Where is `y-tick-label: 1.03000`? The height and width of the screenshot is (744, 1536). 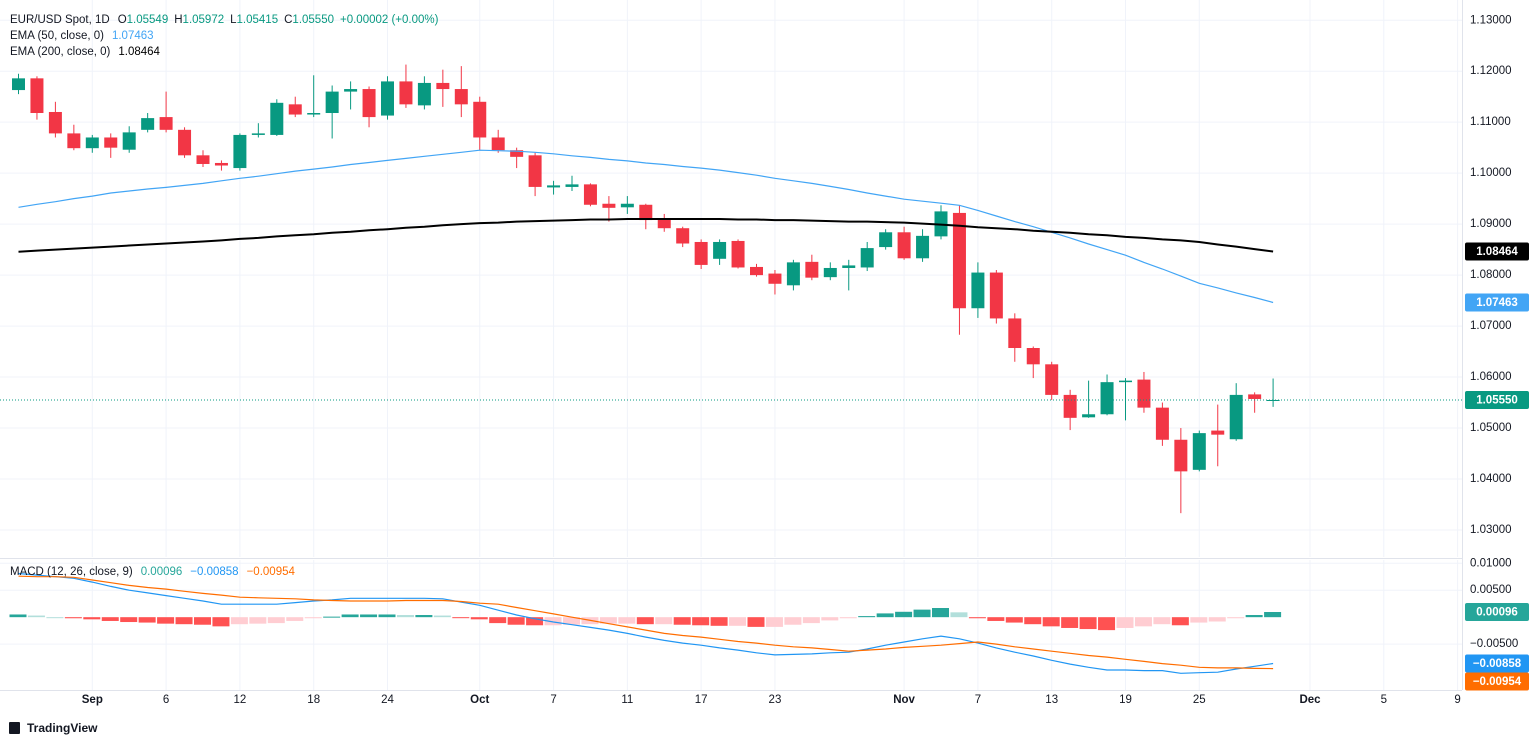
y-tick-label: 1.03000 is located at coordinates (1491, 530).